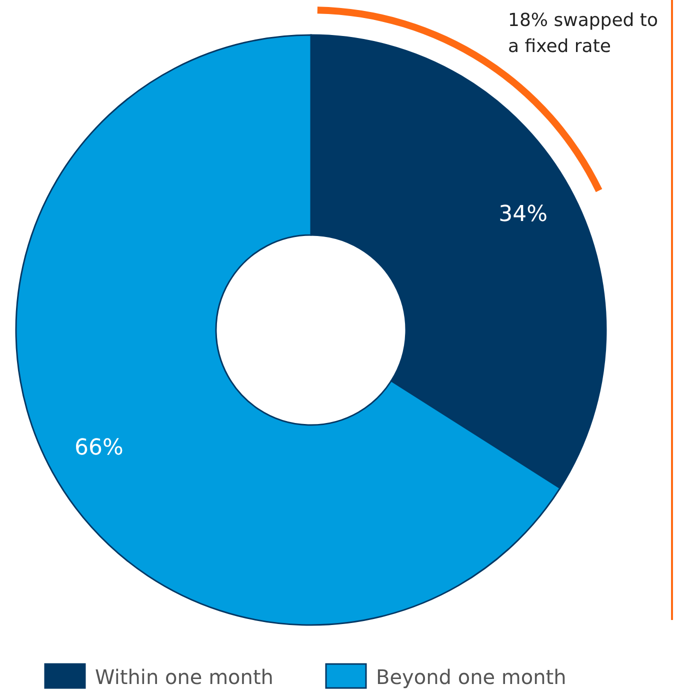 Image resolution: width=681 pixels, height=693 pixels. What do you see at coordinates (184, 677) in the screenshot?
I see `legend-label: Within one month` at bounding box center [184, 677].